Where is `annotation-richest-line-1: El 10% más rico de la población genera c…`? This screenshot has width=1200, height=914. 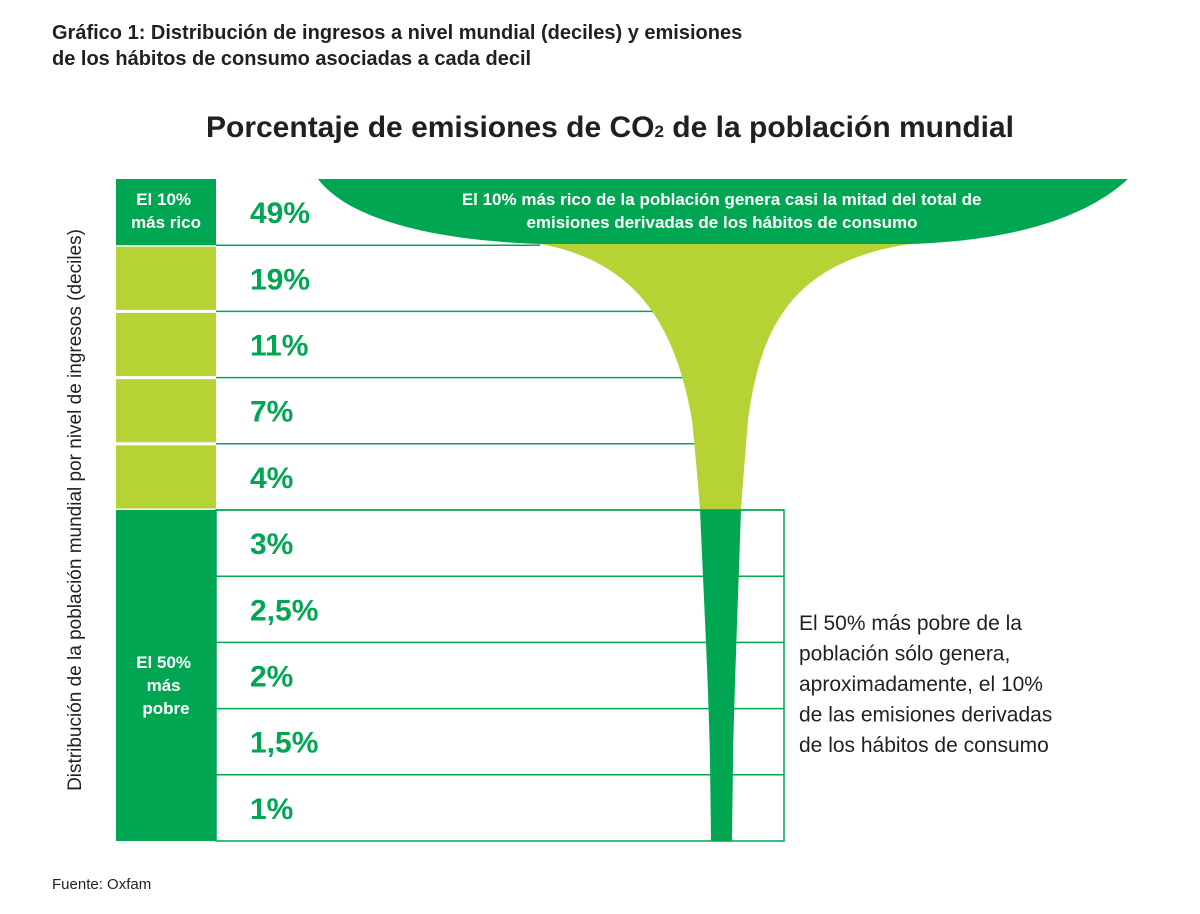
annotation-richest-line-1: El 10% más rico de la población genera c… is located at coordinates (722, 199).